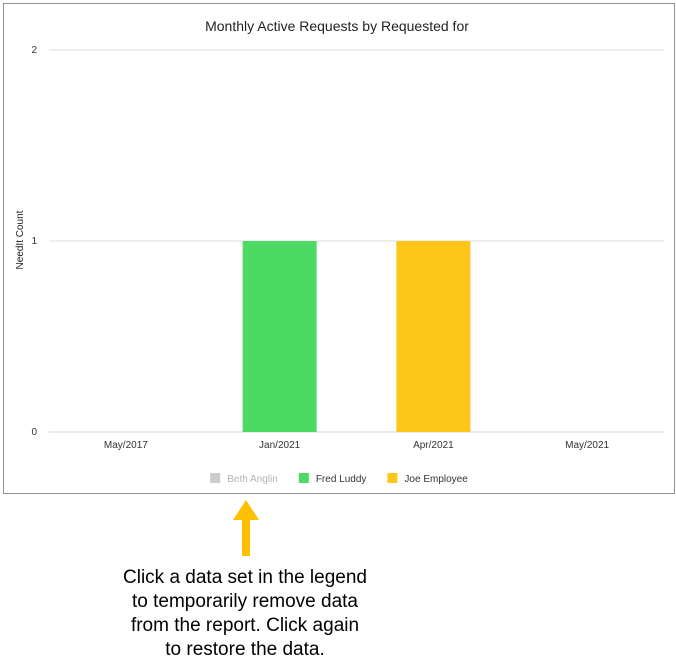 This screenshot has height=662, width=676. Describe the element at coordinates (245, 625) in the screenshot. I see `instruction-line: from the report. Click again` at that location.